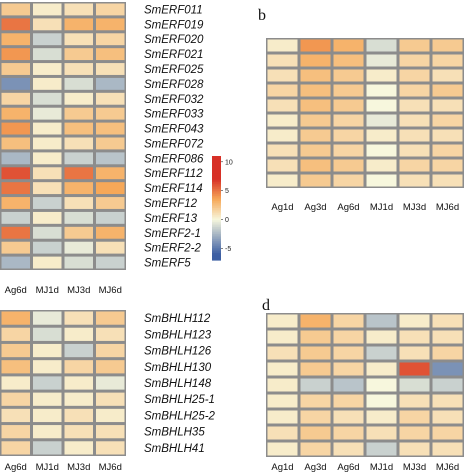  What do you see at coordinates (174, 449) in the screenshot?
I see `row-label: SmBHLH41` at bounding box center [174, 449].